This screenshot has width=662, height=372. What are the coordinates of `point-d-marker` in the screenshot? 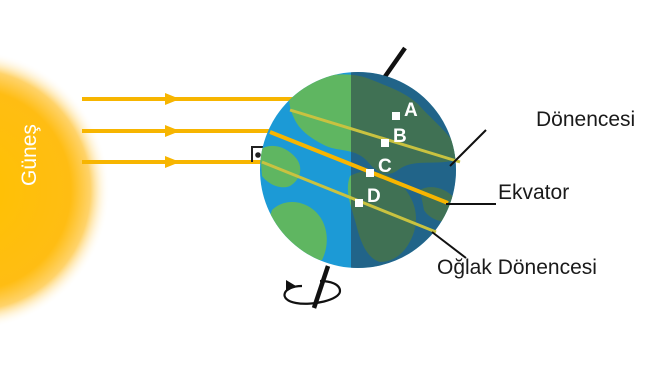 It's located at (359, 203).